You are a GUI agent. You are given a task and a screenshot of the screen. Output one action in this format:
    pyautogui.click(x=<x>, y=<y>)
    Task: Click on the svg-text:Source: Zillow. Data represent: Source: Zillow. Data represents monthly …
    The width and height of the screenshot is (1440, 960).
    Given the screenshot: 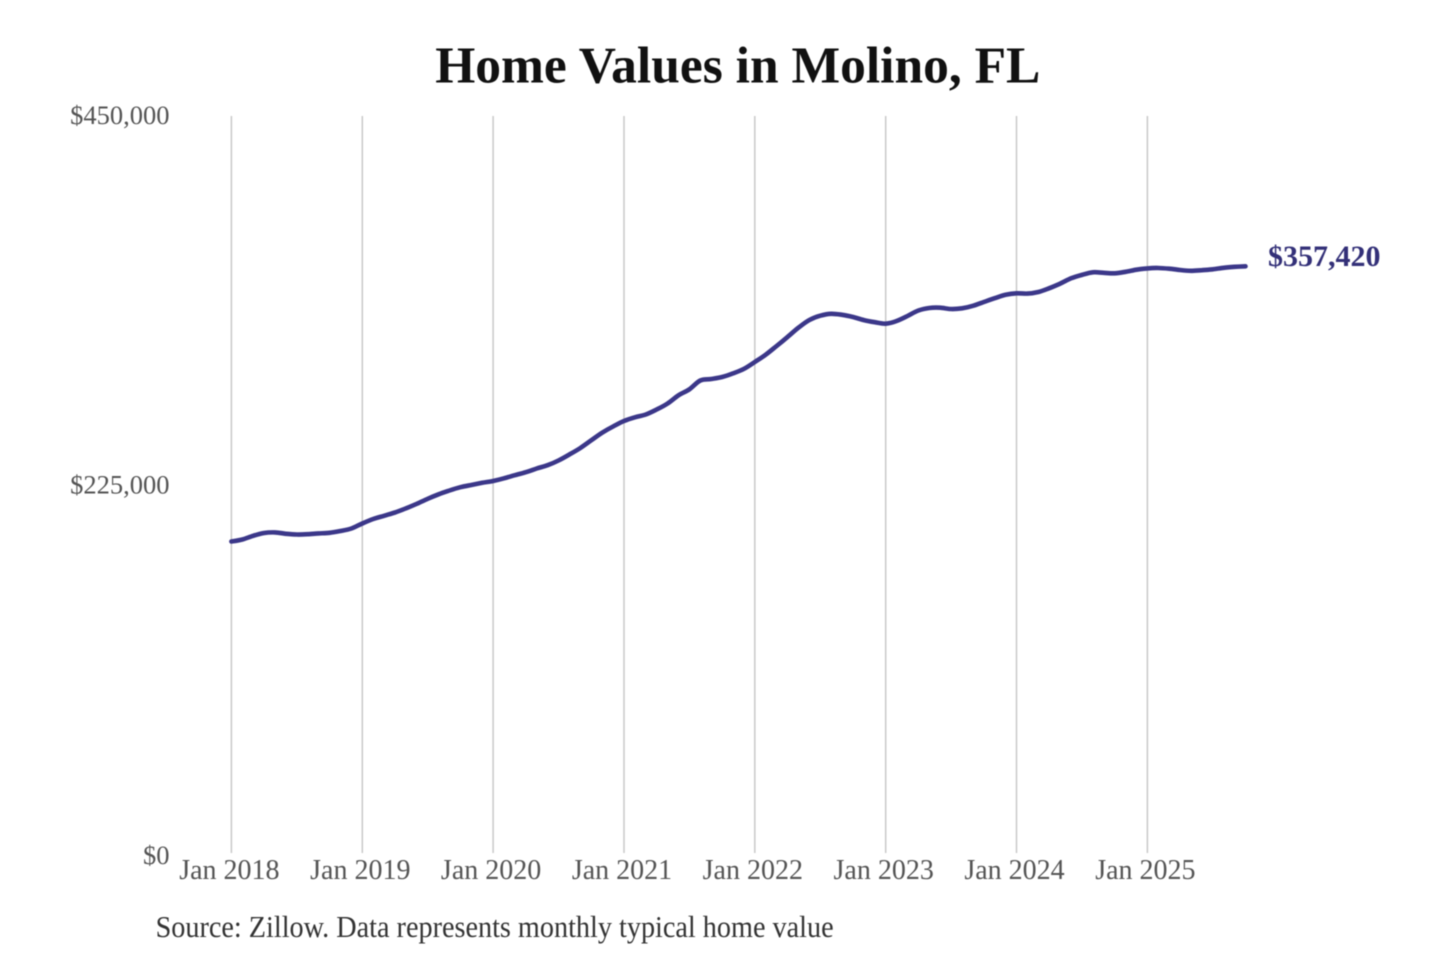 What is the action you would take?
    pyautogui.click(x=495, y=927)
    